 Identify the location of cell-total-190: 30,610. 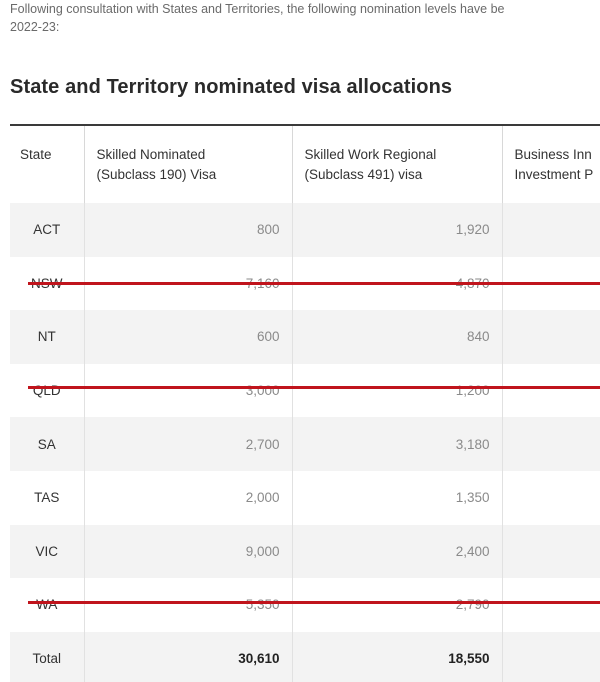
(187, 656).